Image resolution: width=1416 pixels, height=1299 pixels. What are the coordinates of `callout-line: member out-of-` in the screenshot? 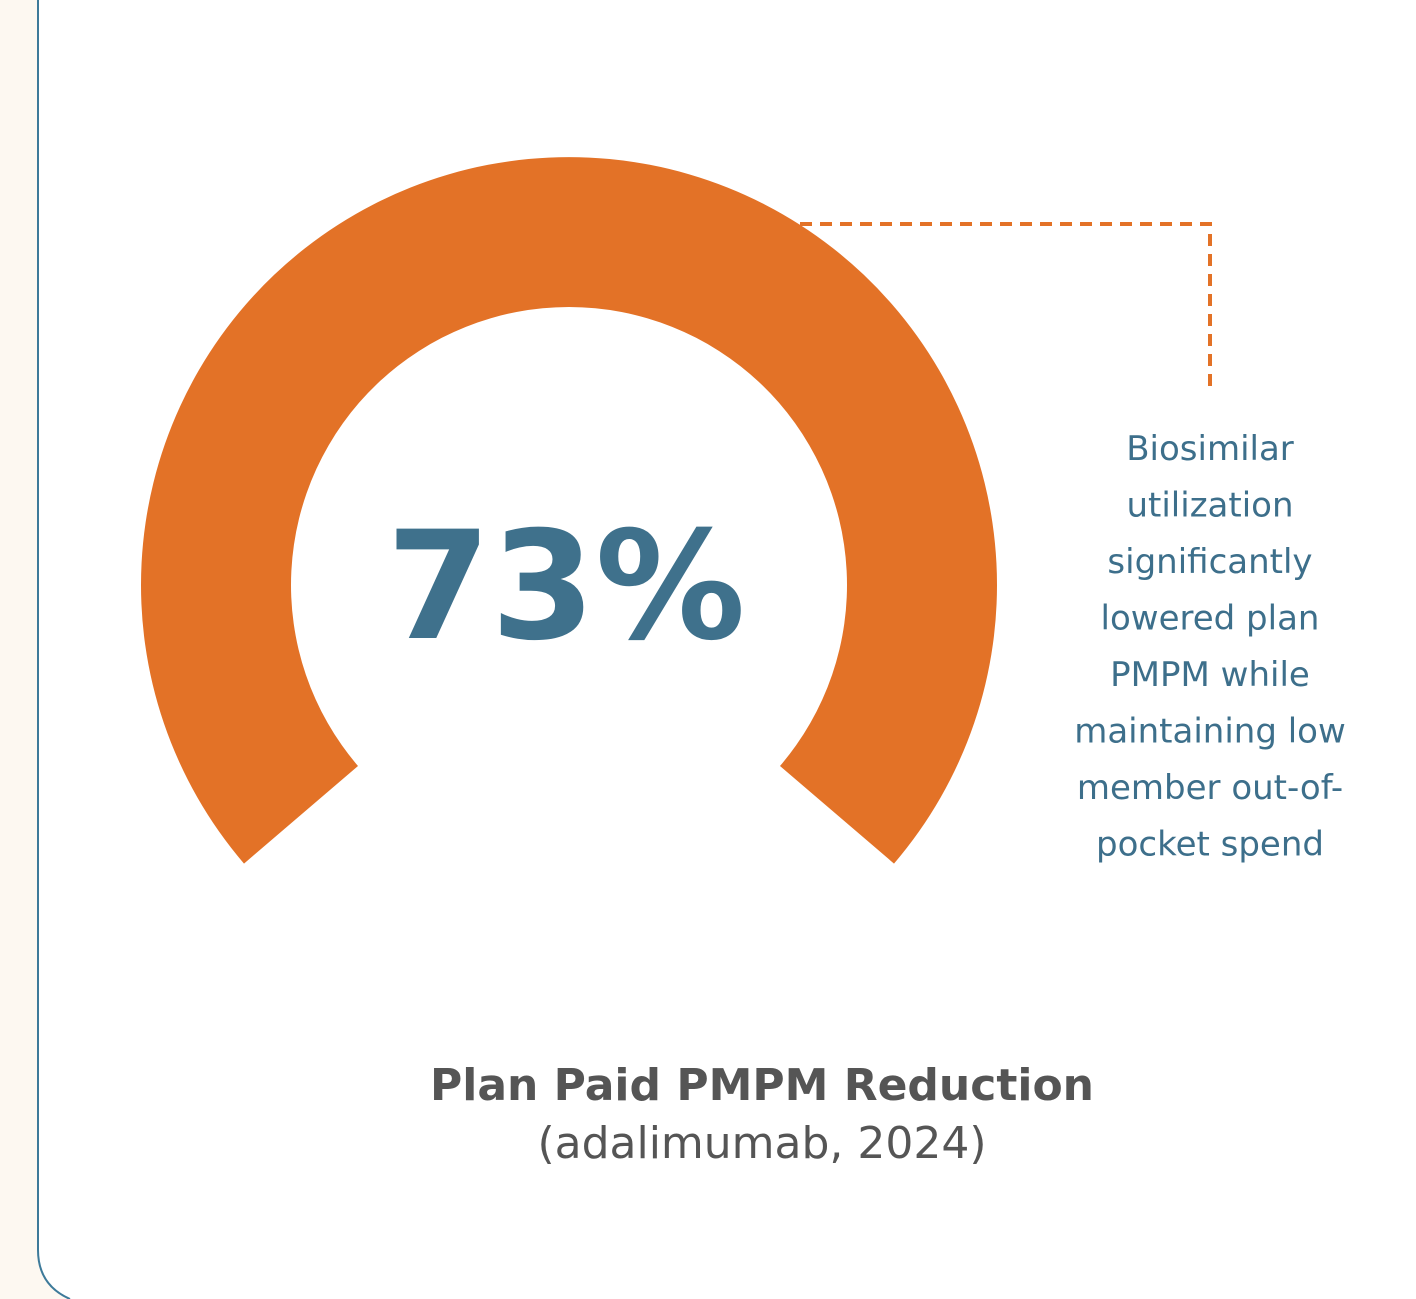 It's located at (1210, 788).